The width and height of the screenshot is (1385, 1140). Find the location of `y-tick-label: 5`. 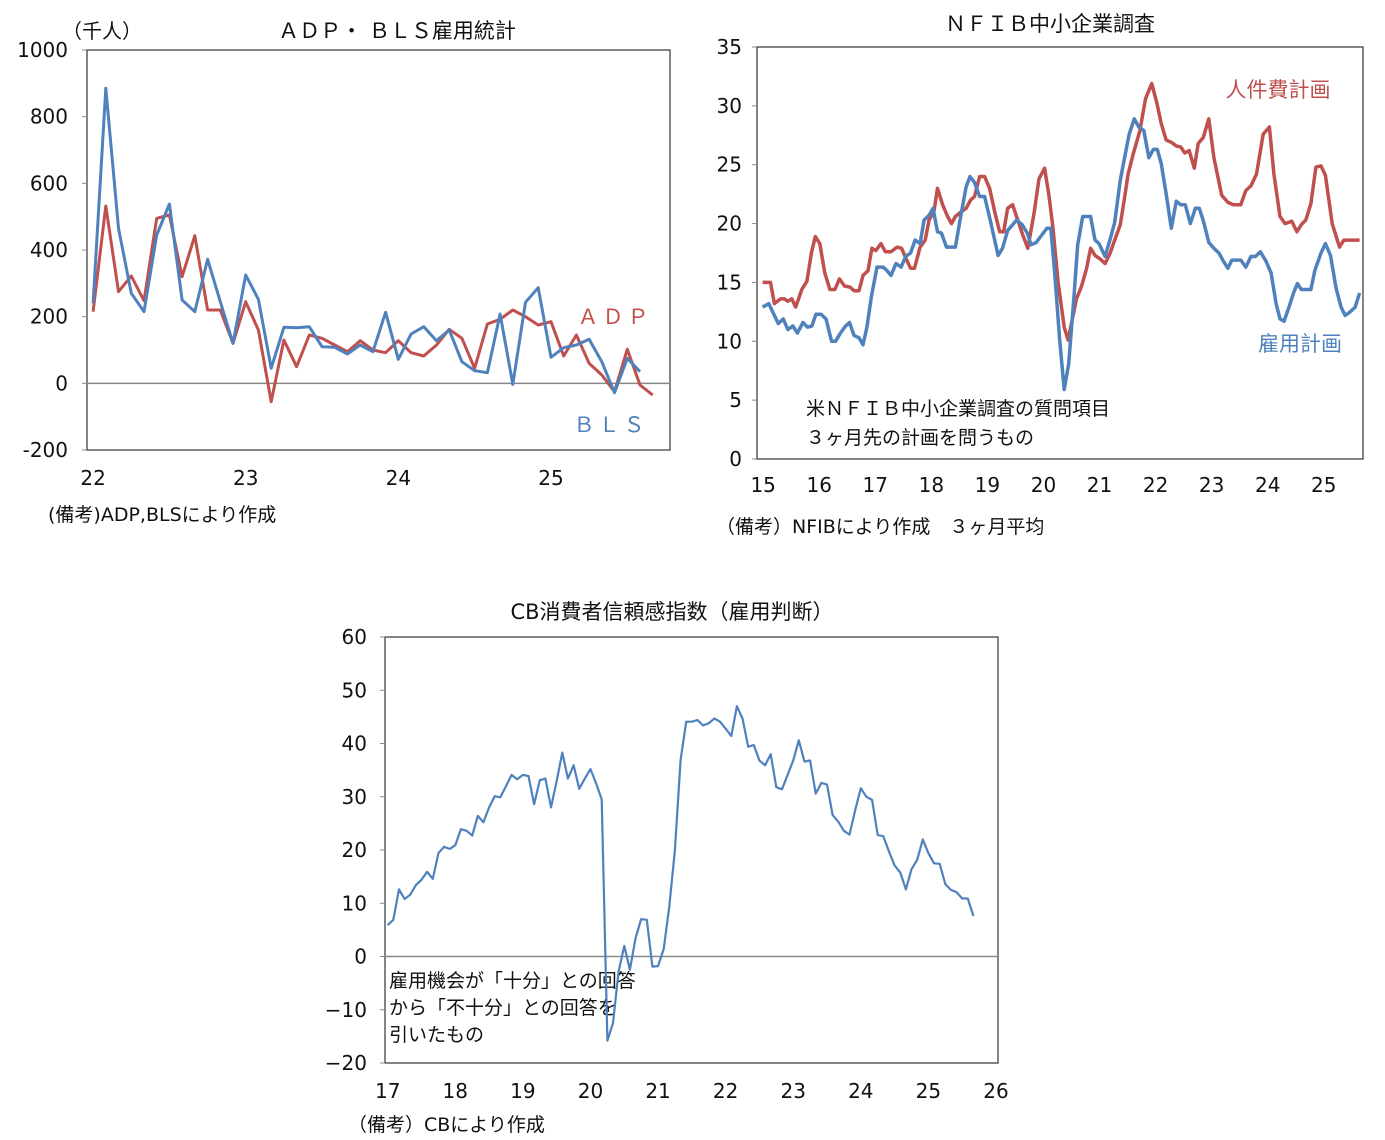

y-tick-label: 5 is located at coordinates (735, 400).